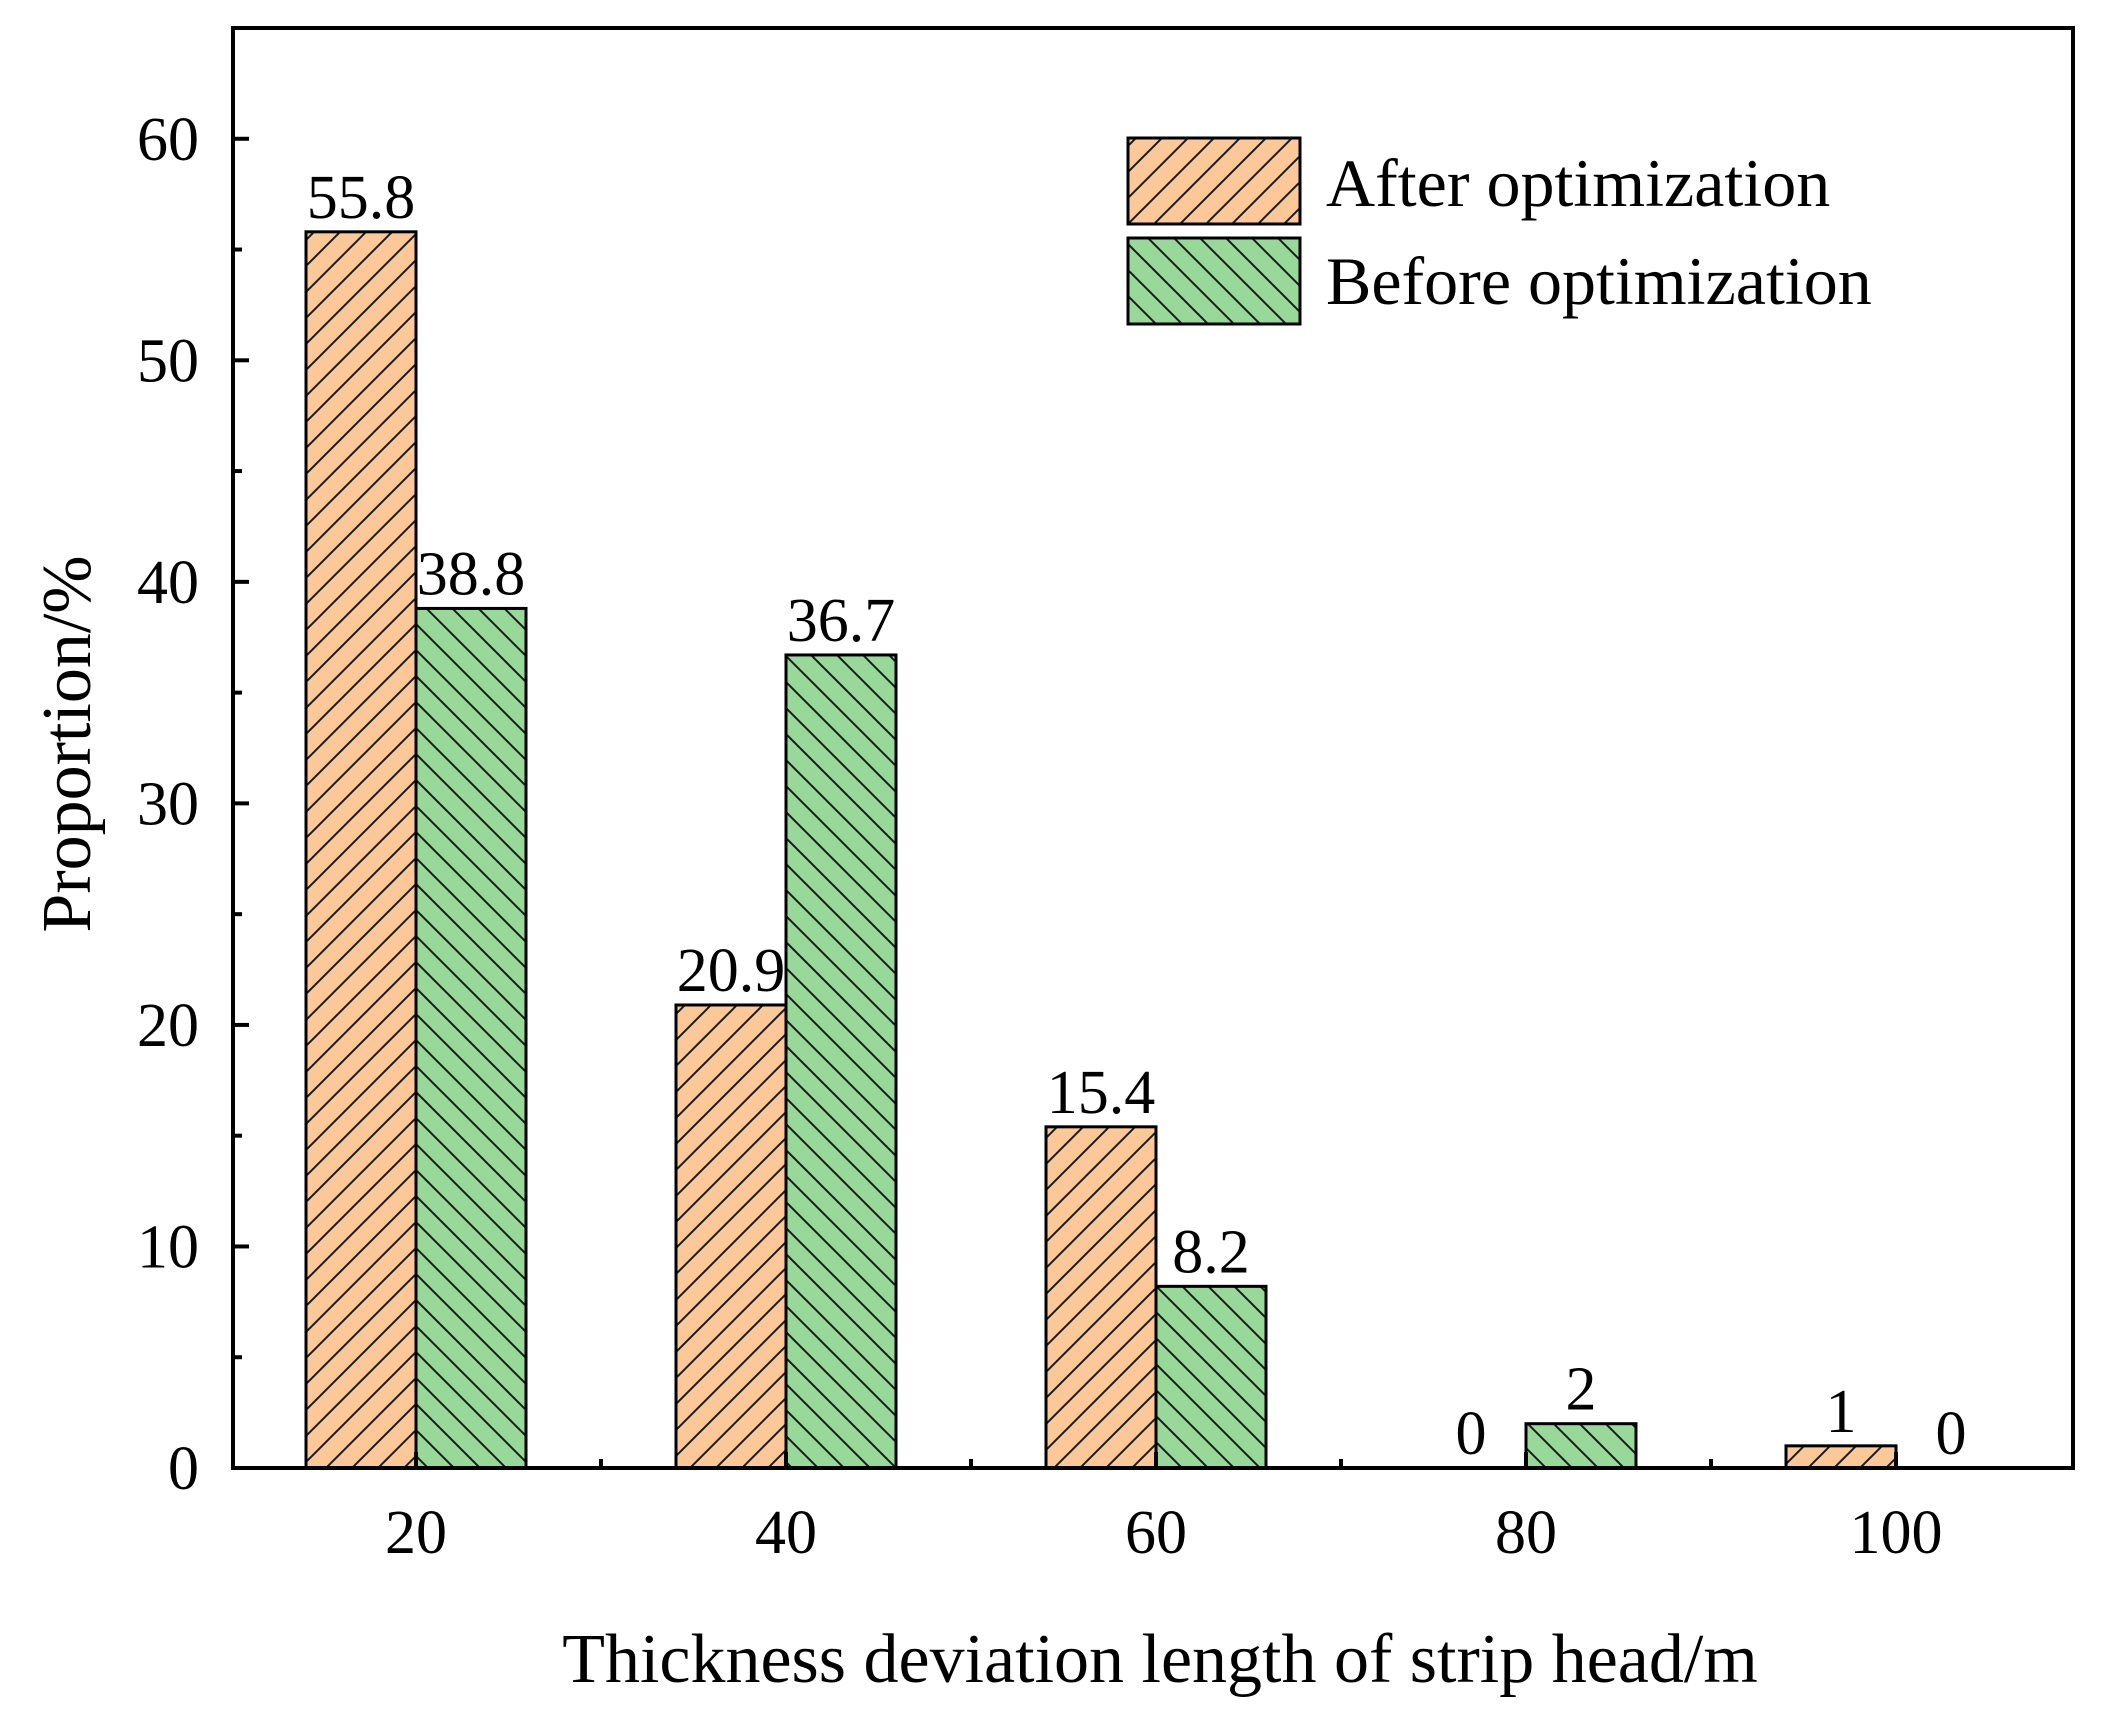 Image resolution: width=2103 pixels, height=1728 pixels. What do you see at coordinates (841, 621) in the screenshot?
I see `bar-value-label: 36.7` at bounding box center [841, 621].